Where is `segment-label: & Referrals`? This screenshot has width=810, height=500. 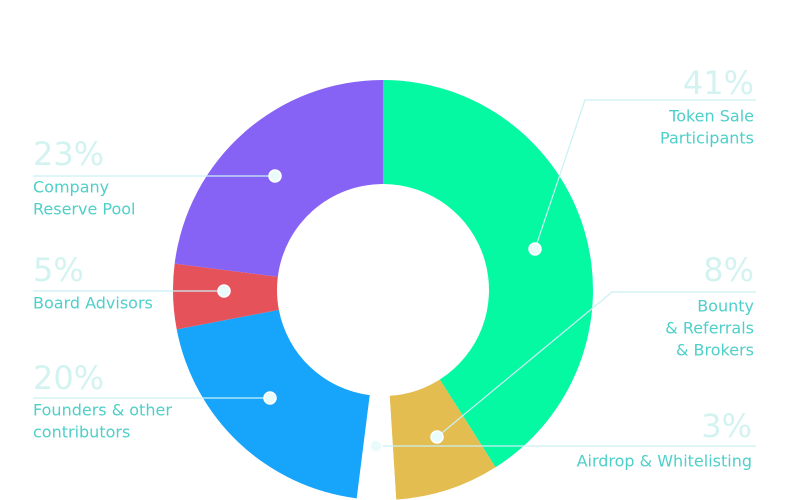
segment-label: & Referrals is located at coordinates (709, 328).